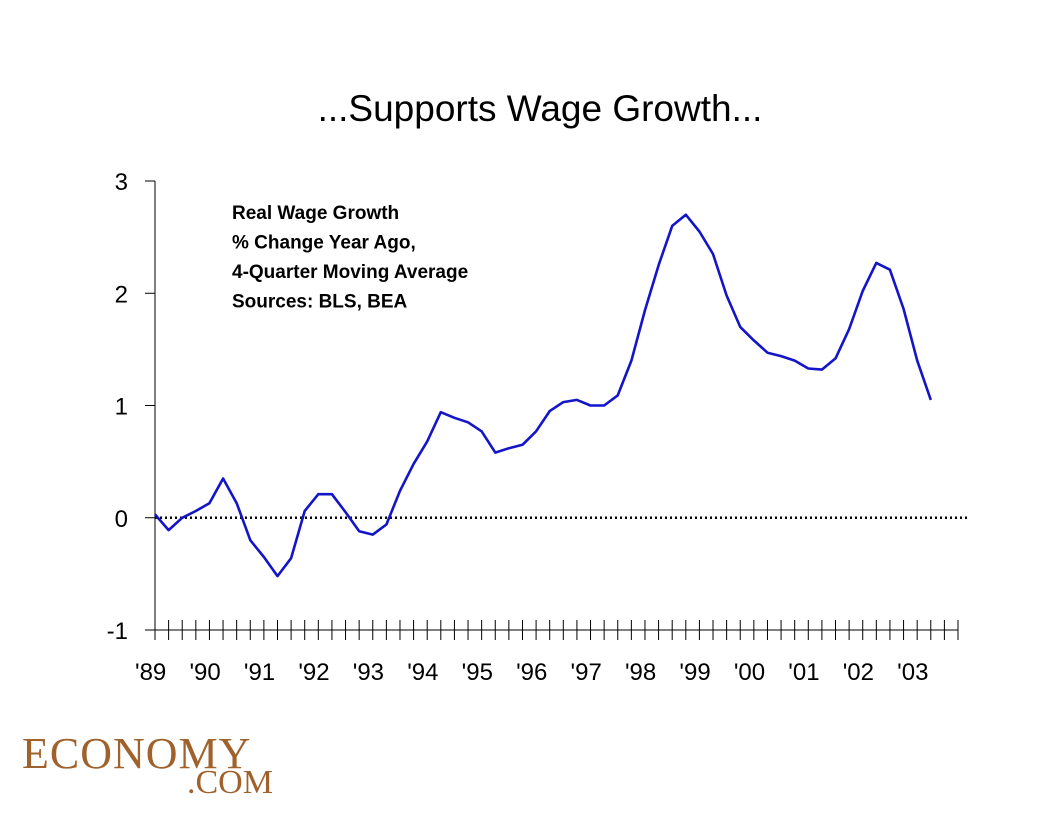 The image size is (1056, 816). I want to click on x-tick-label: '96, so click(531, 672).